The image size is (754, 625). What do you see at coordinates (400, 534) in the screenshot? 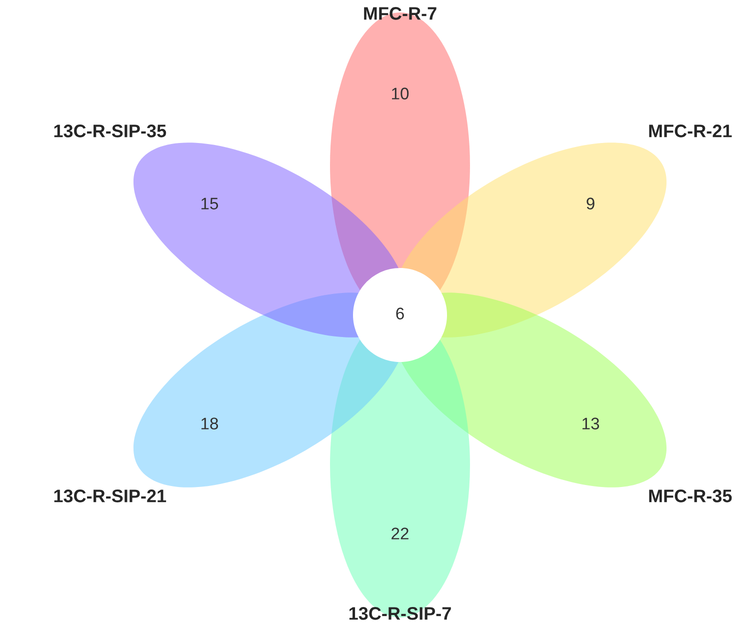
I see `data-label: 22` at bounding box center [400, 534].